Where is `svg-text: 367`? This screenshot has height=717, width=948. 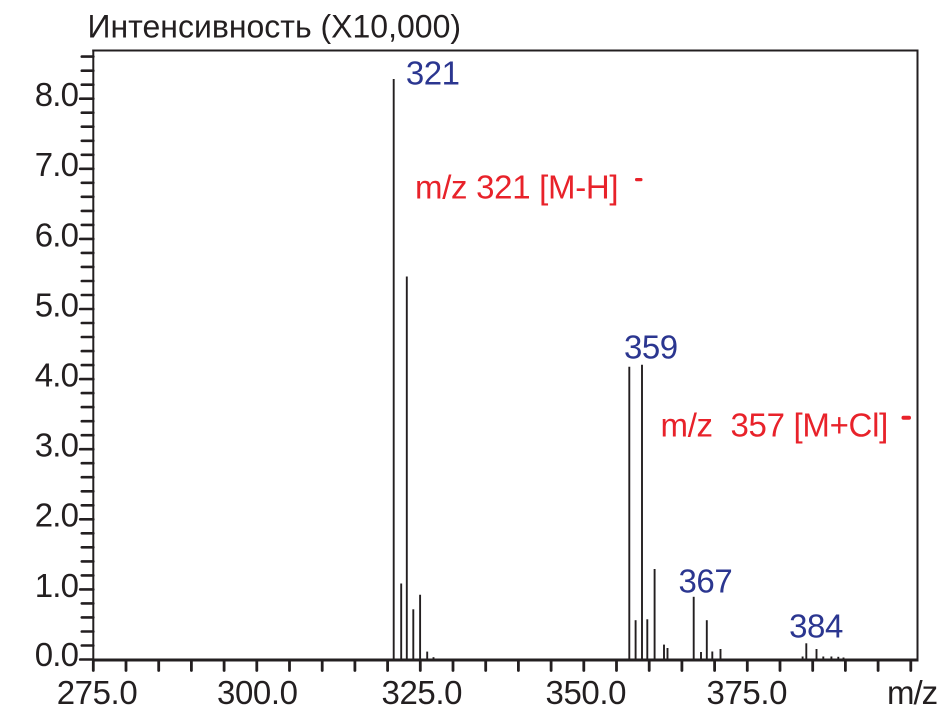
svg-text: 367 is located at coordinates (706, 581).